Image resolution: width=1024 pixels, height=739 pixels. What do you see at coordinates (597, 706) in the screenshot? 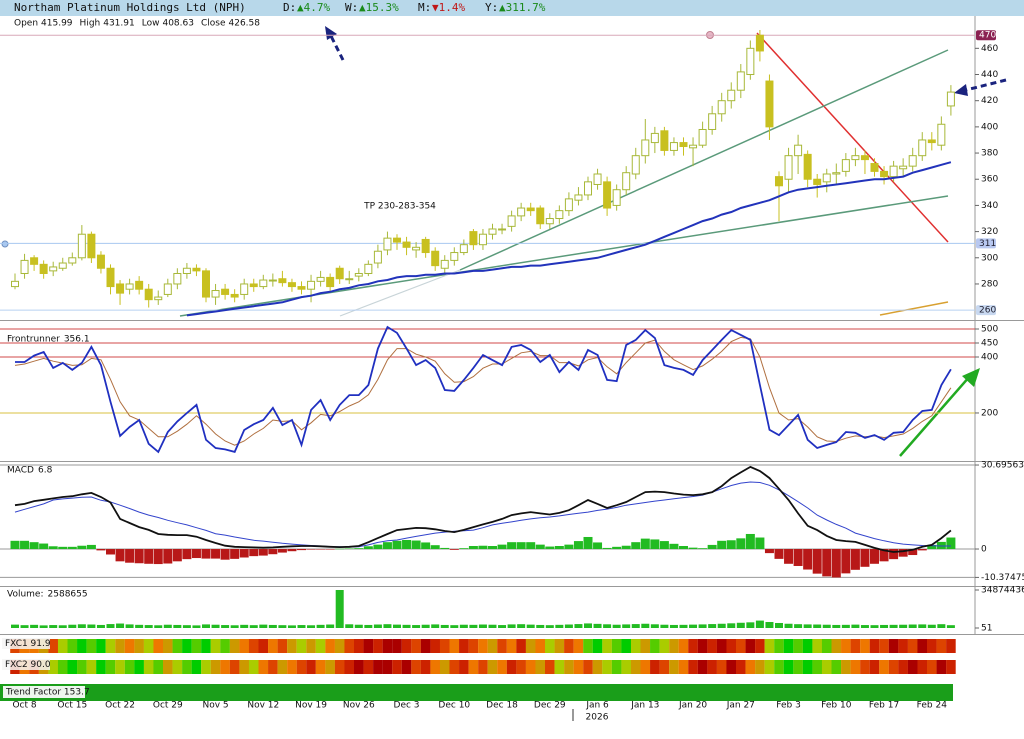
I see `x-tick-label: Jan 6` at bounding box center [597, 706].